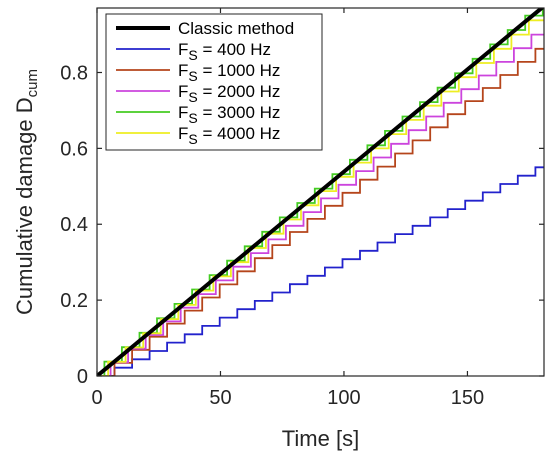 Image resolution: width=550 pixels, height=452 pixels. What do you see at coordinates (74, 149) in the screenshot?
I see `y-tick-label: 0.6` at bounding box center [74, 149].